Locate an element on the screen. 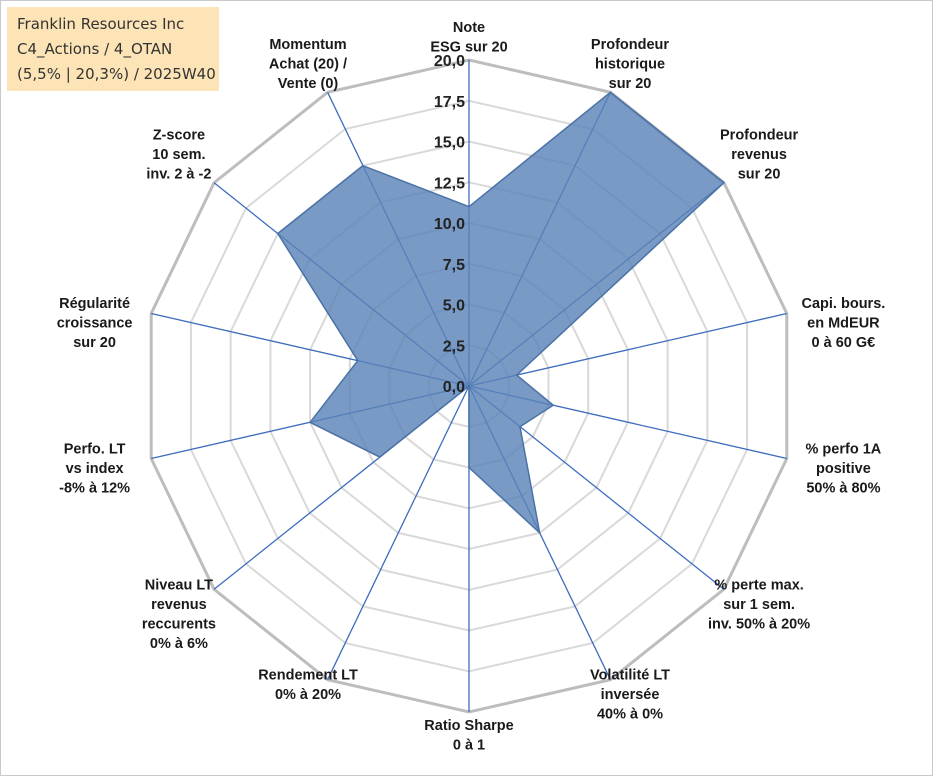 The width and height of the screenshot is (933, 776). axis-label-line: Note is located at coordinates (469, 28).